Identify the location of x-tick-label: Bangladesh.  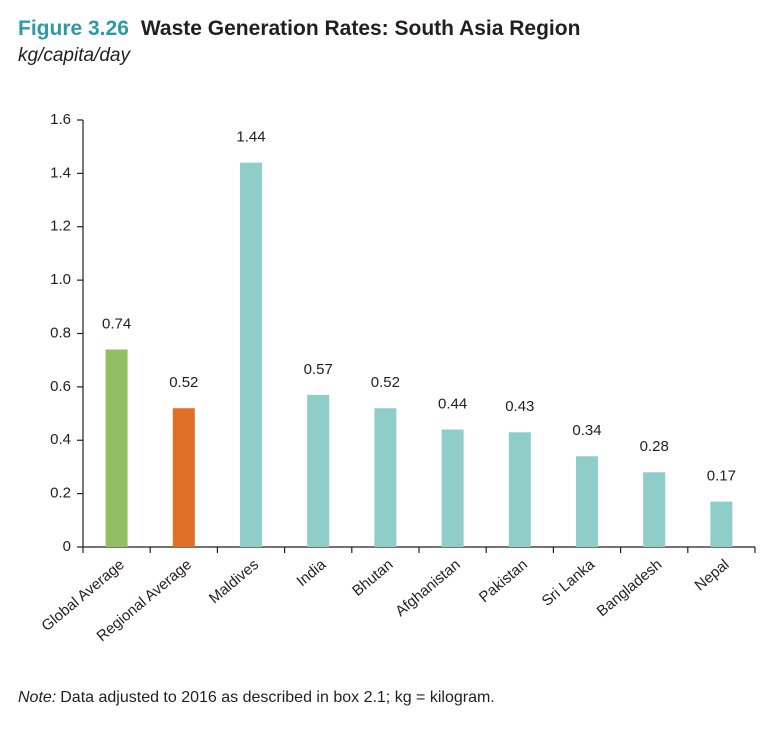
(630, 588).